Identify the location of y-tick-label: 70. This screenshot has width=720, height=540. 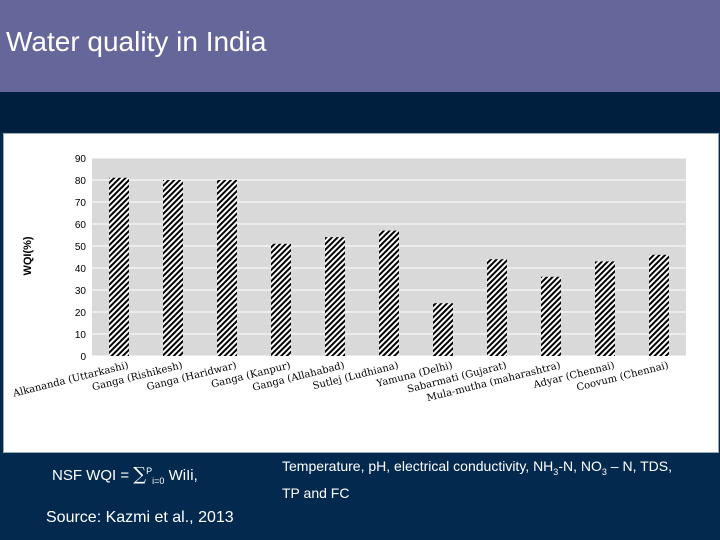
(81, 203).